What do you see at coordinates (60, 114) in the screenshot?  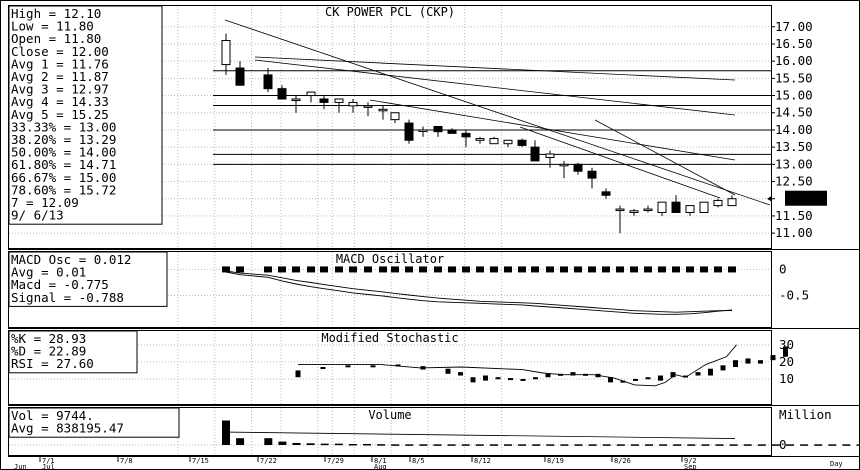 I see `price-info-line: Avg 5 = 15.25` at bounding box center [60, 114].